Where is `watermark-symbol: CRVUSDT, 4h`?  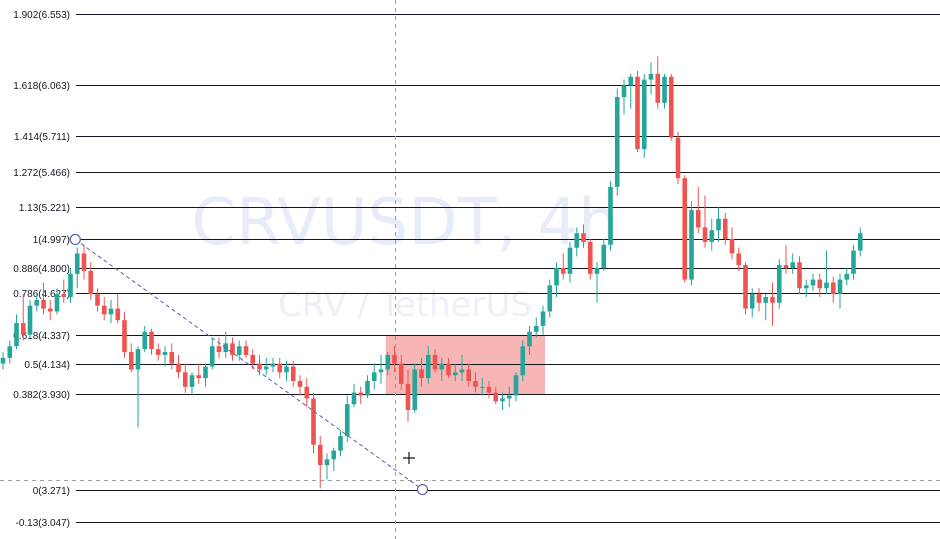
watermark-symbol: CRVUSDT, 4h is located at coordinates (404, 223).